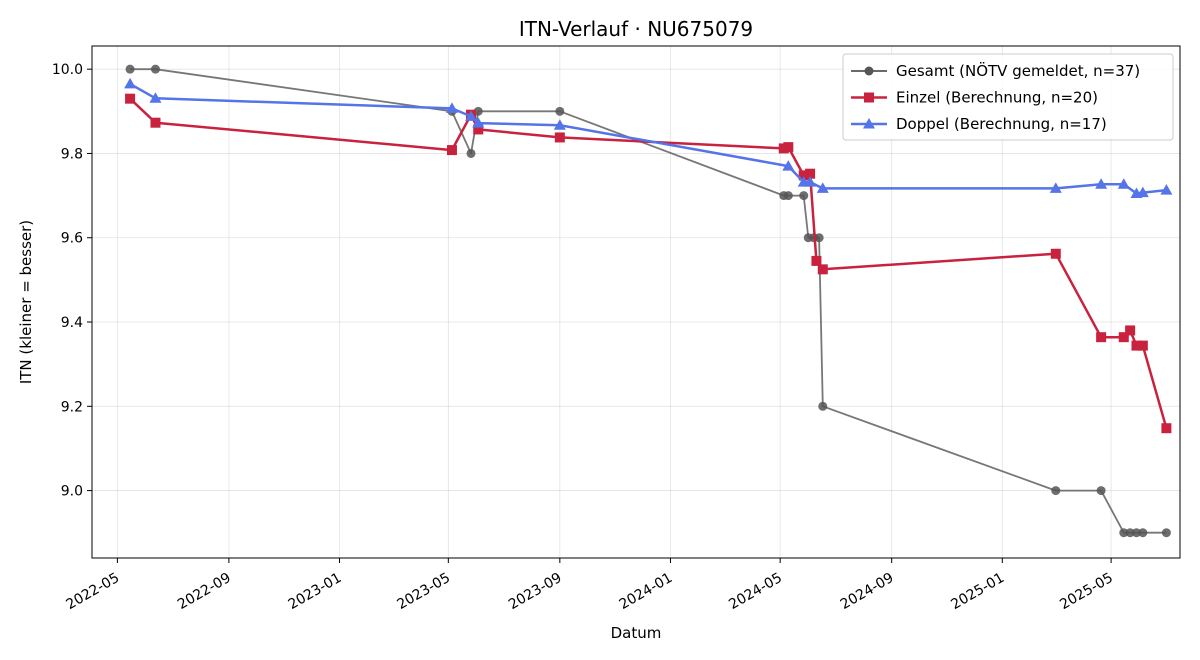 The height and width of the screenshot is (660, 1200). I want to click on y-tick-label: 10.0, so click(67, 70).